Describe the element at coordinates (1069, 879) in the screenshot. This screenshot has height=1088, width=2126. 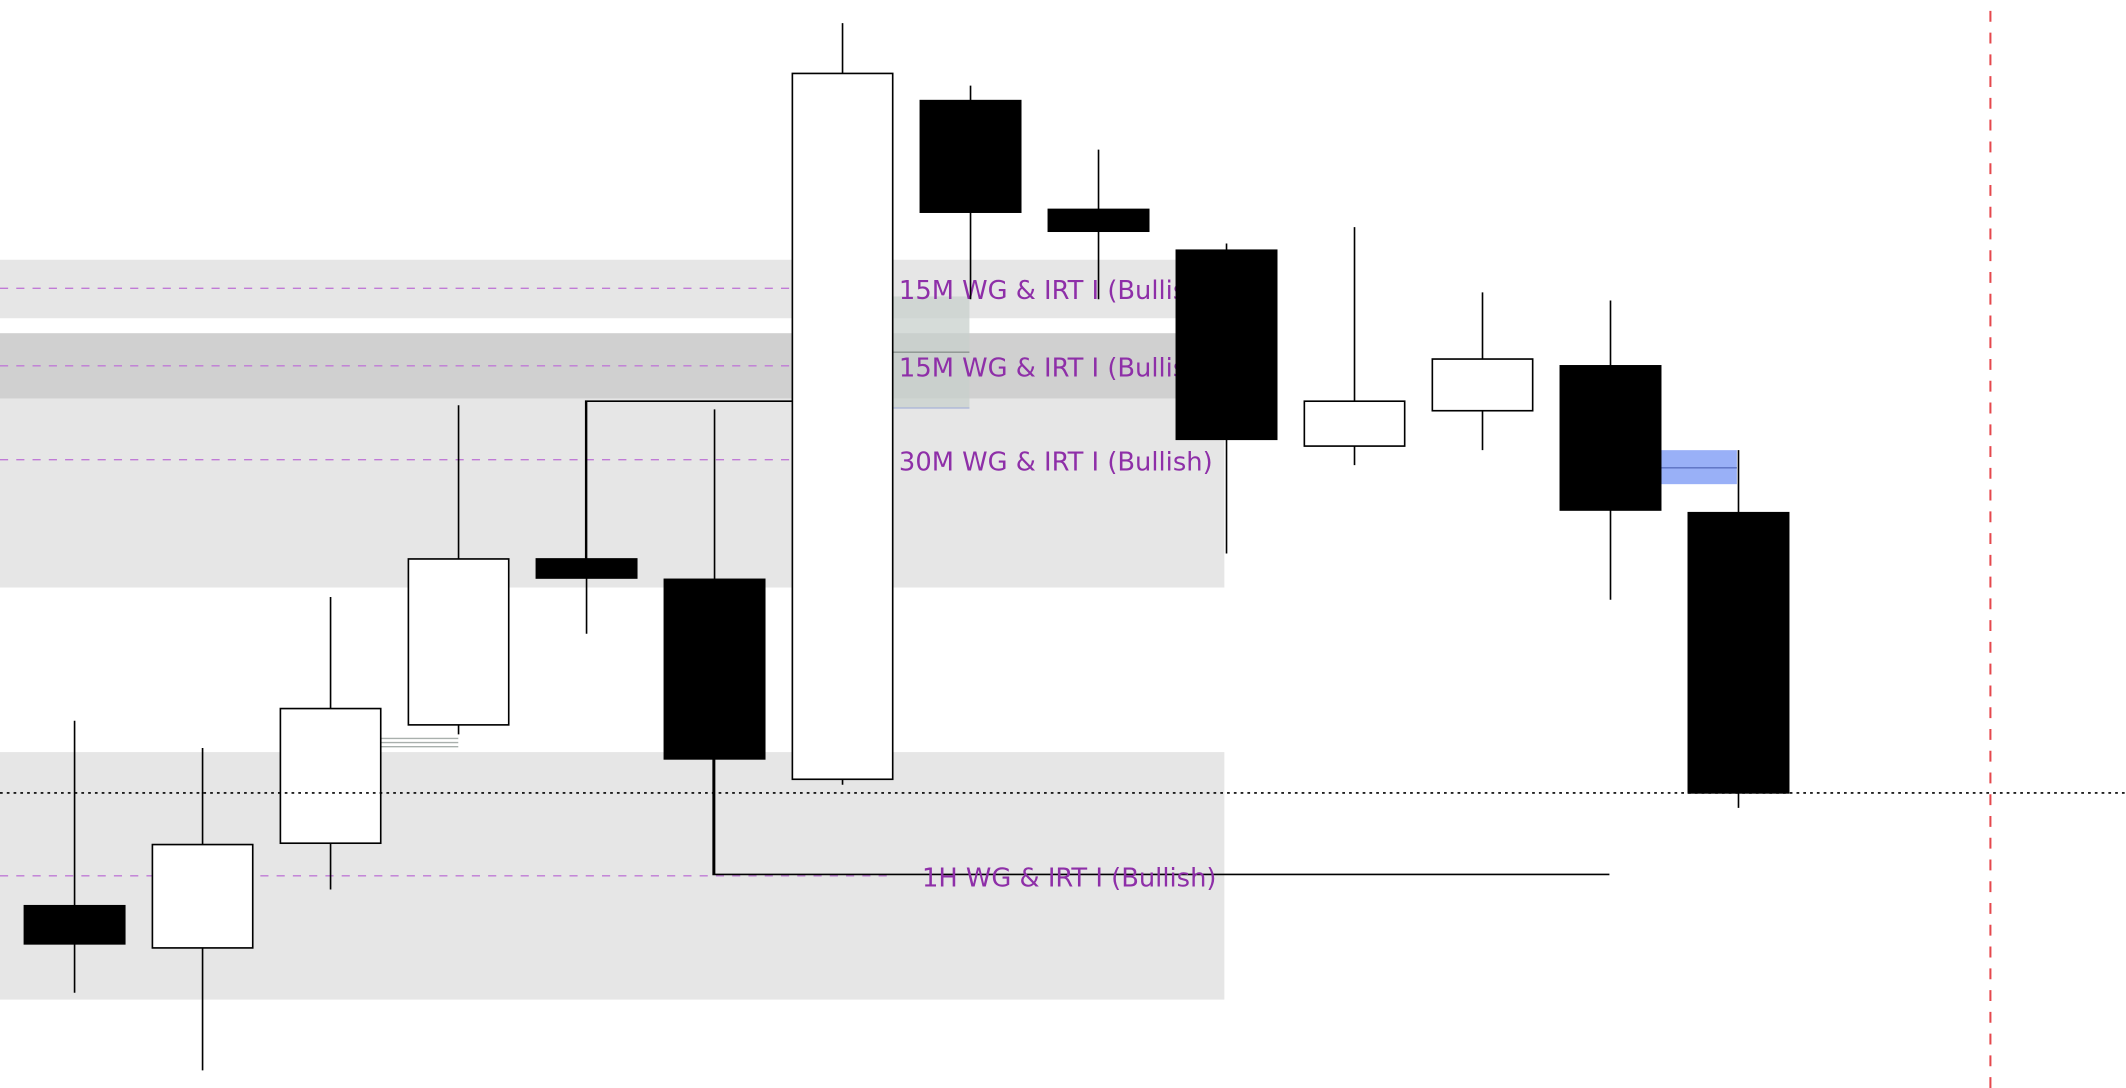
I see `zone-label: 1H WG & IRT I (Bullish)` at that location.